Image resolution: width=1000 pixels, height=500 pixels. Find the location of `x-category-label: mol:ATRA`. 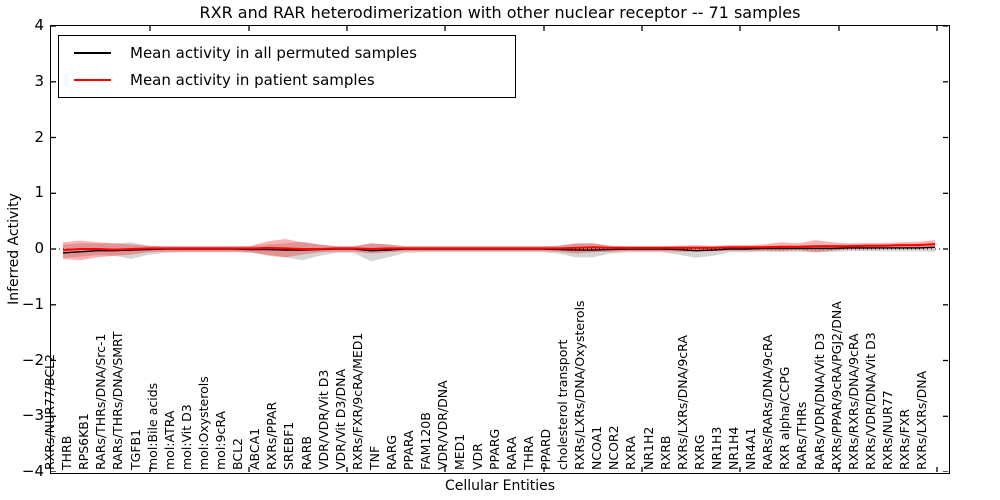

x-category-label: mol:ATRA is located at coordinates (169, 440).